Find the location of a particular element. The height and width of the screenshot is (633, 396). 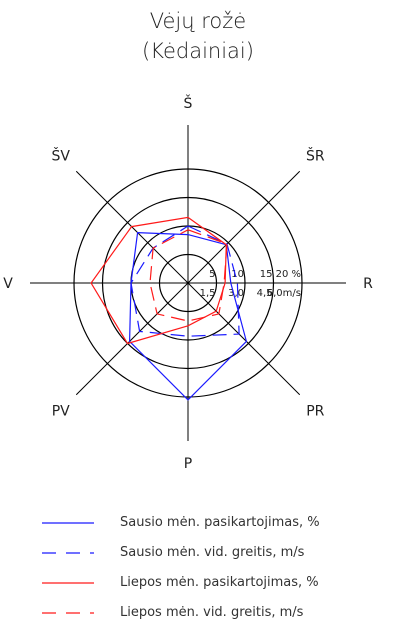

series-1-polygon is located at coordinates (188, 316).